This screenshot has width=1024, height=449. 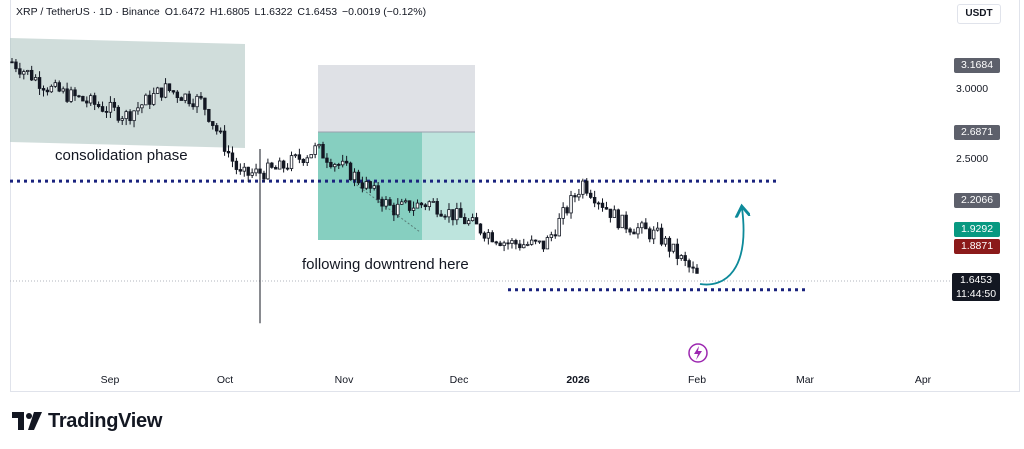 I want to click on downtrend-label: following downtrend here, so click(x=385, y=264).